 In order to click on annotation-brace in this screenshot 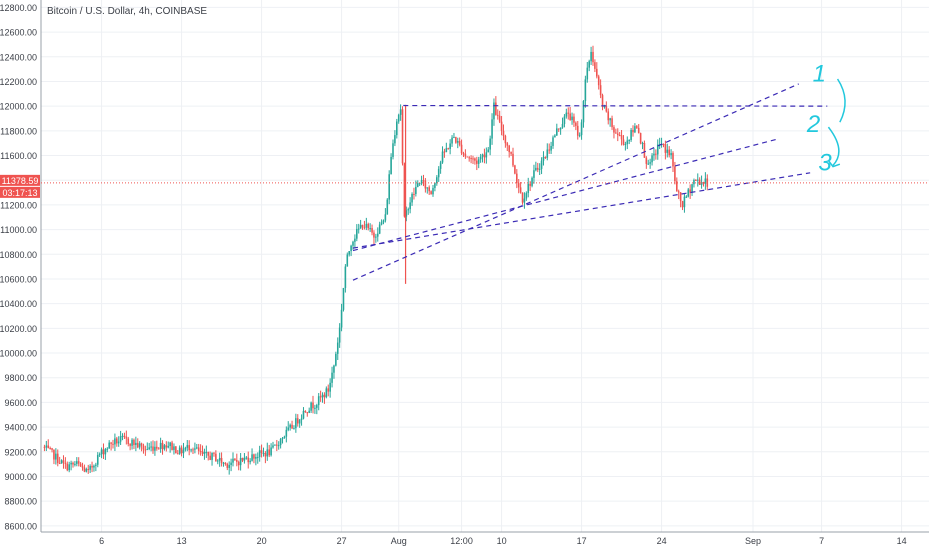, I will do `click(841, 100)`.